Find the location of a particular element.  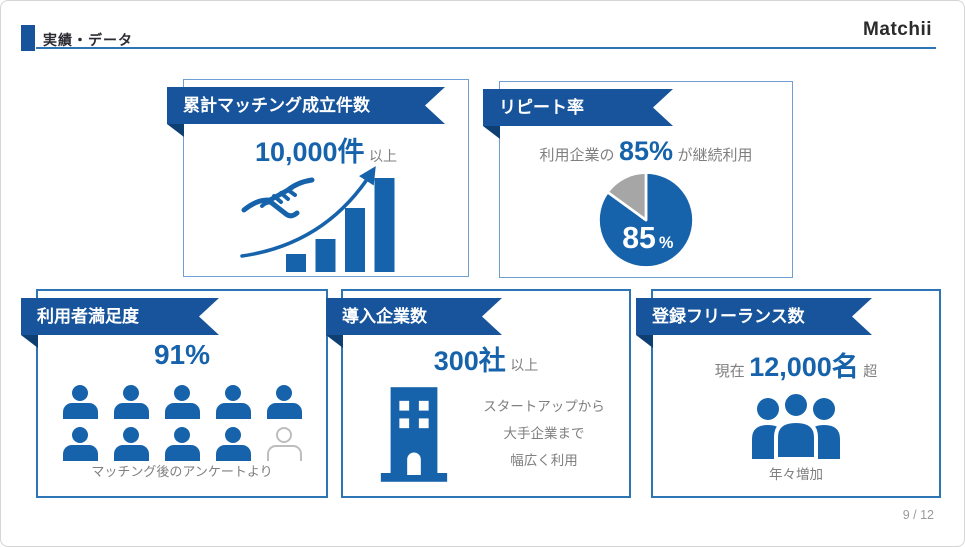

matching-suffix: 以上 is located at coordinates (383, 156).